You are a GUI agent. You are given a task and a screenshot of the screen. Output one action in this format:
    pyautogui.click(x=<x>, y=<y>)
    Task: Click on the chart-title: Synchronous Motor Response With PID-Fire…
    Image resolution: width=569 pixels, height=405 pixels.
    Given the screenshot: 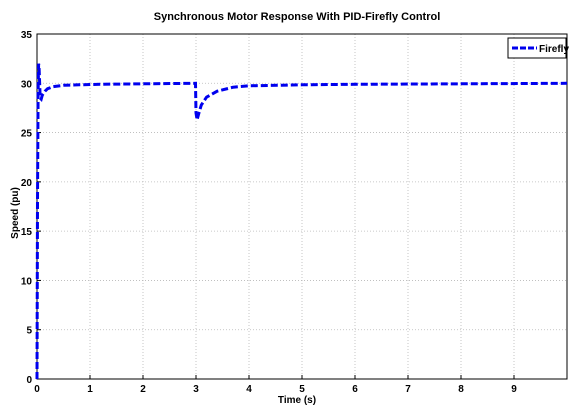 What is the action you would take?
    pyautogui.click(x=297, y=17)
    